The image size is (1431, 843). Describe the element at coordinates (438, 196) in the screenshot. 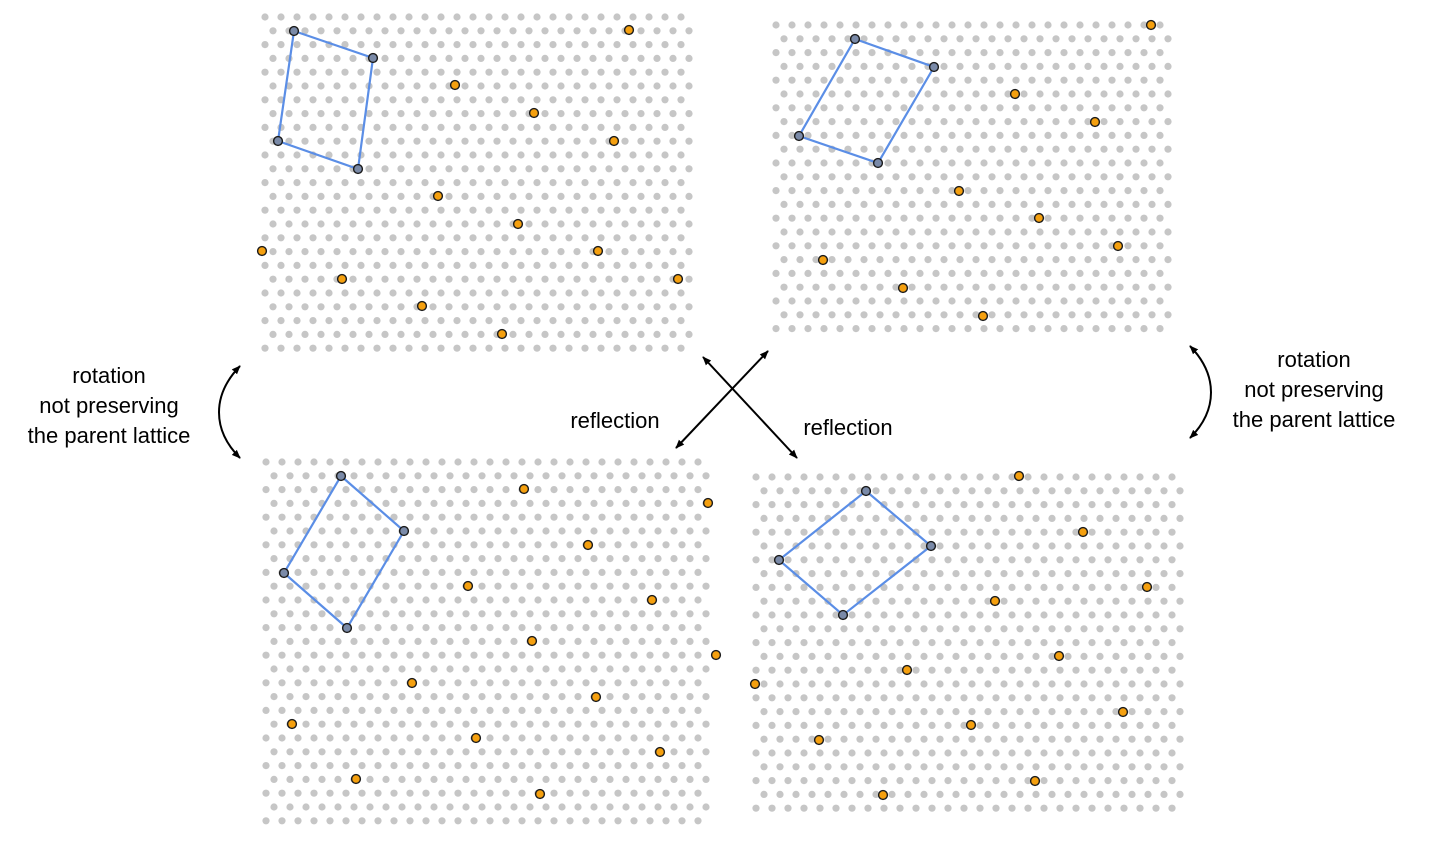

I see `superlattice-point` at that location.